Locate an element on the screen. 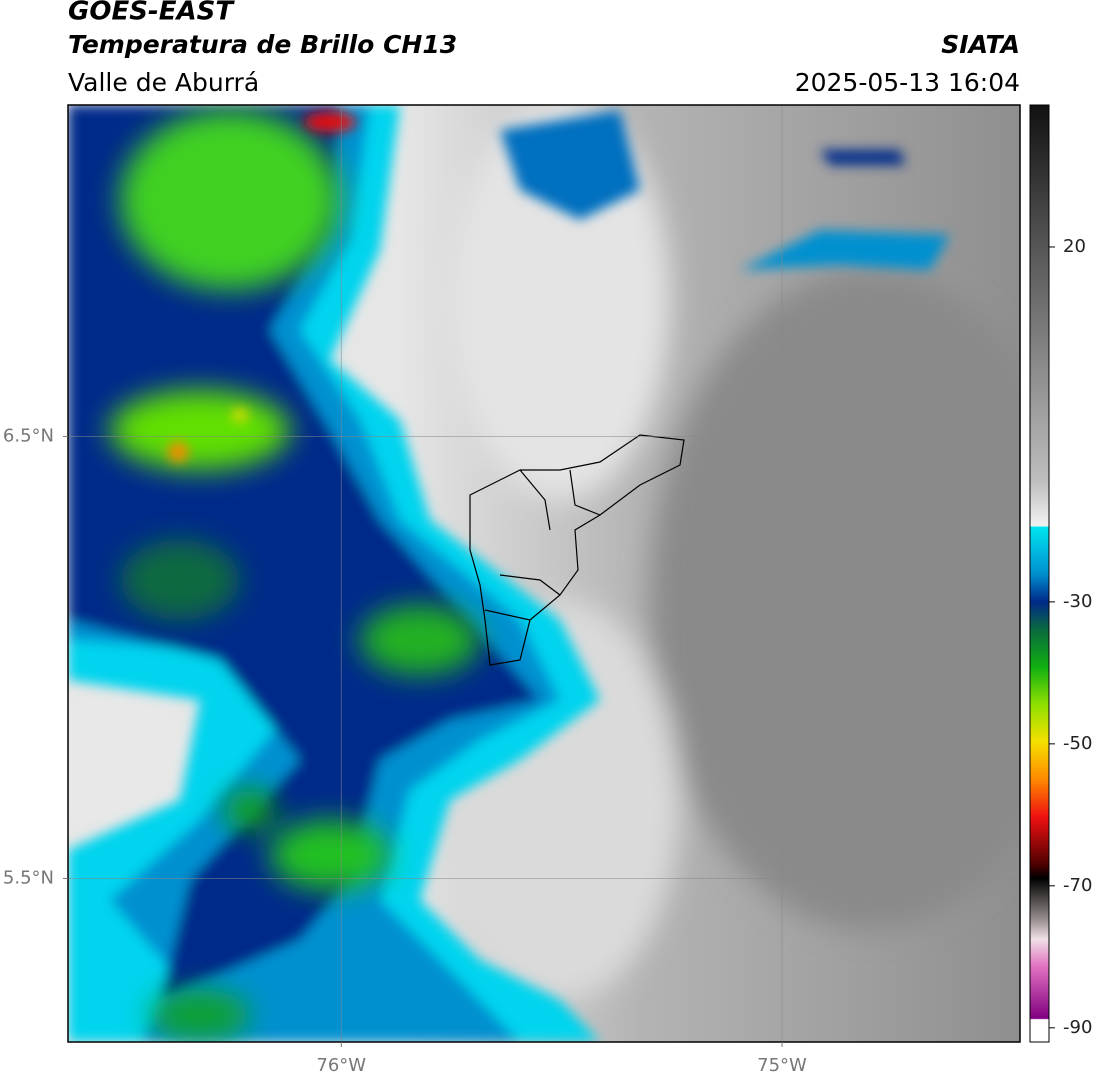  colorbar-tick-label: -50 is located at coordinates (1077, 743).